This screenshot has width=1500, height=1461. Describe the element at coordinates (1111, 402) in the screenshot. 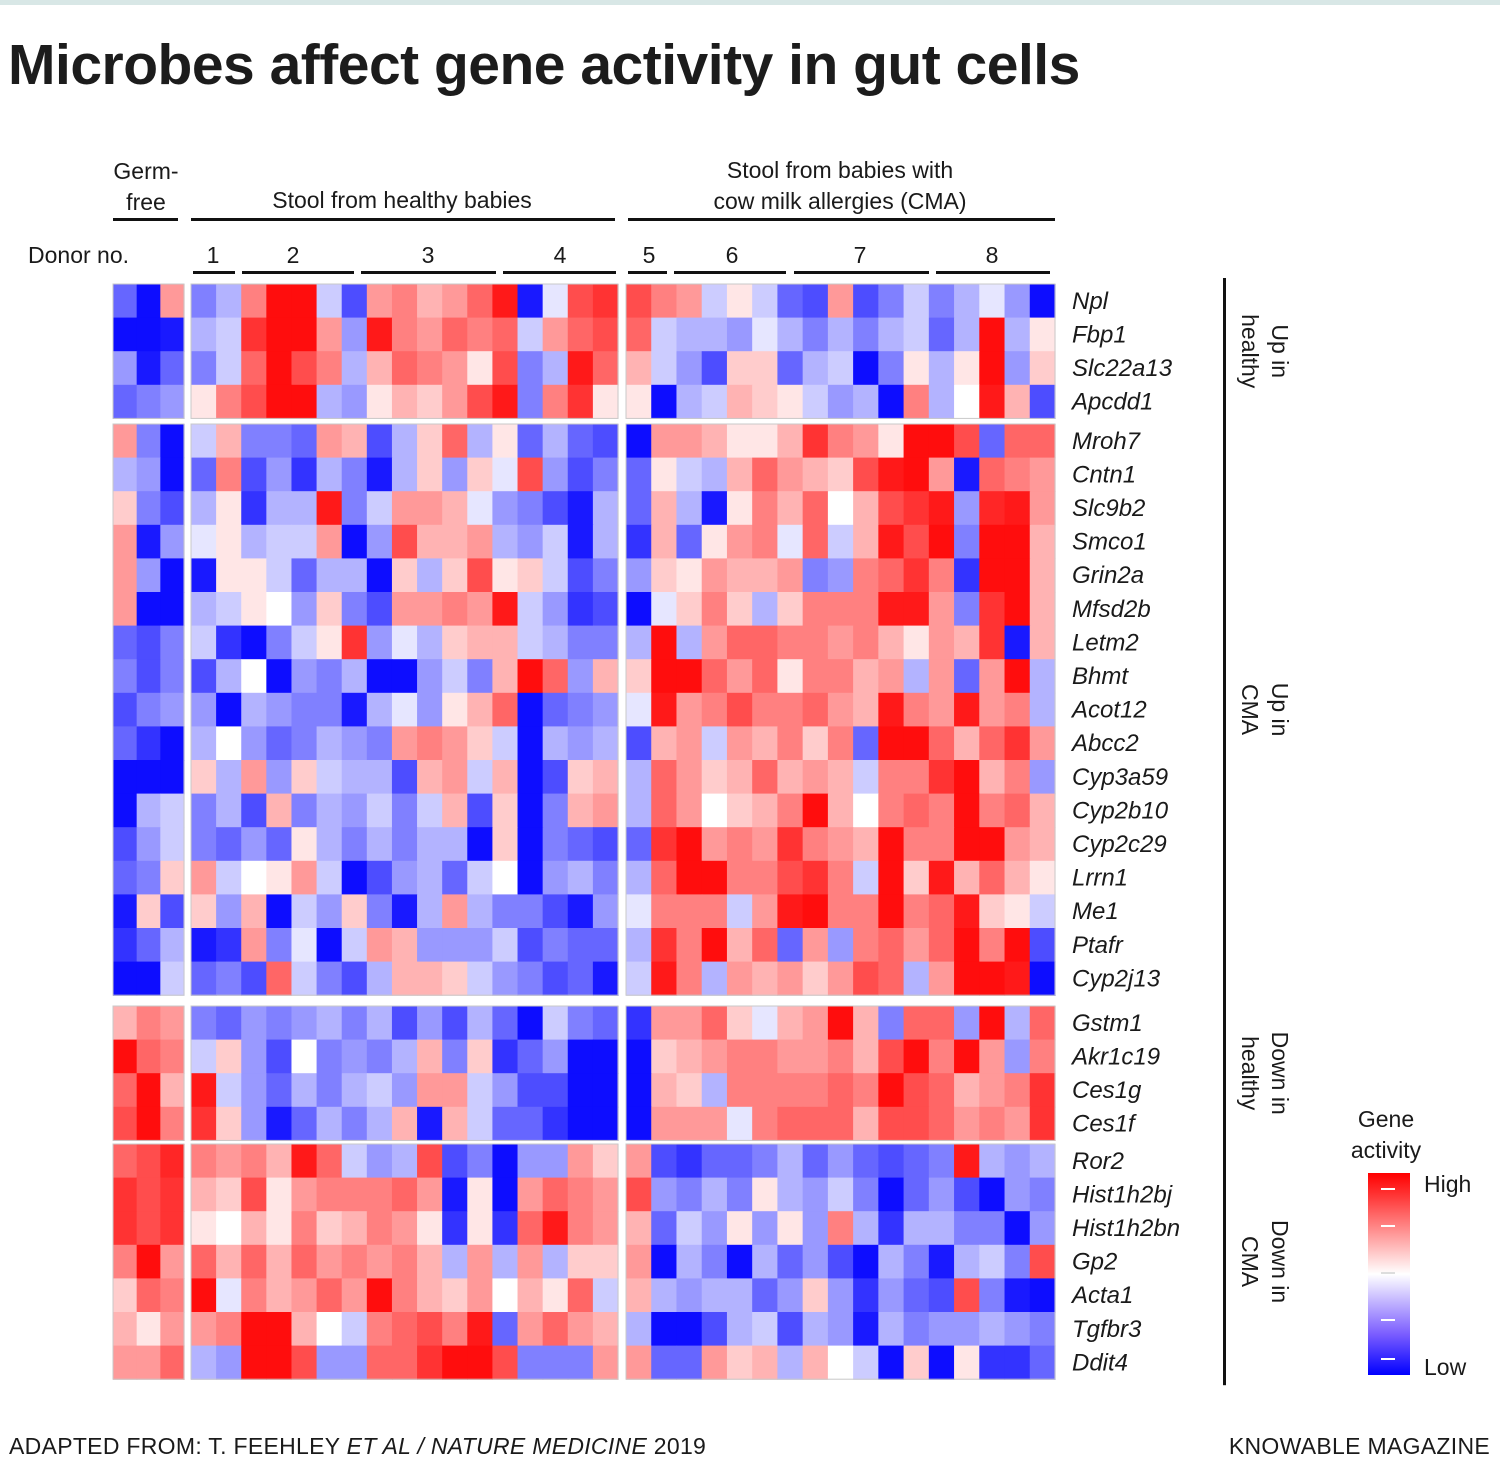

I see `gene-label: Apcdd1` at that location.